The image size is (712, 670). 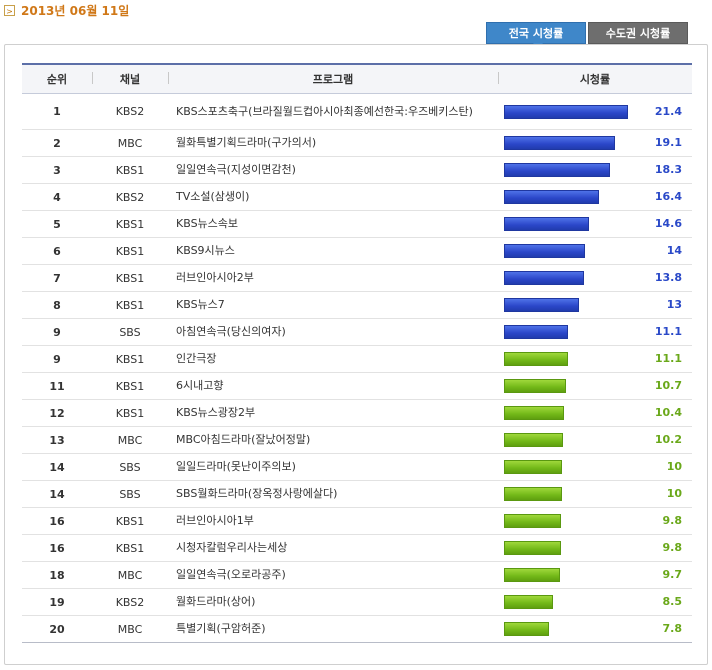 I want to click on rank-cell: 4, so click(x=57, y=197).